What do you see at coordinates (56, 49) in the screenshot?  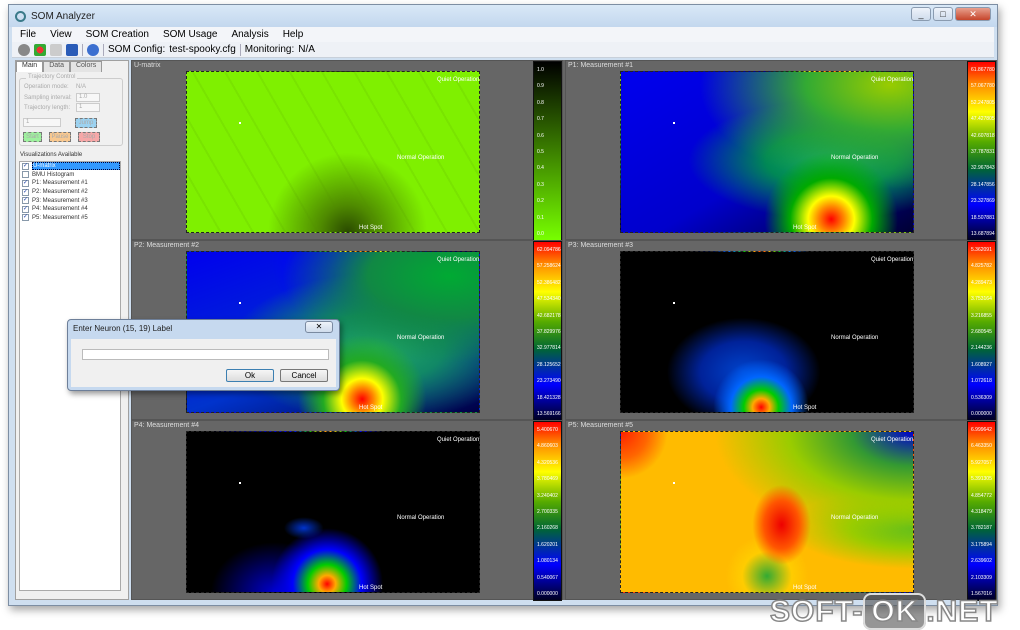 I see `open-folder-icon` at bounding box center [56, 49].